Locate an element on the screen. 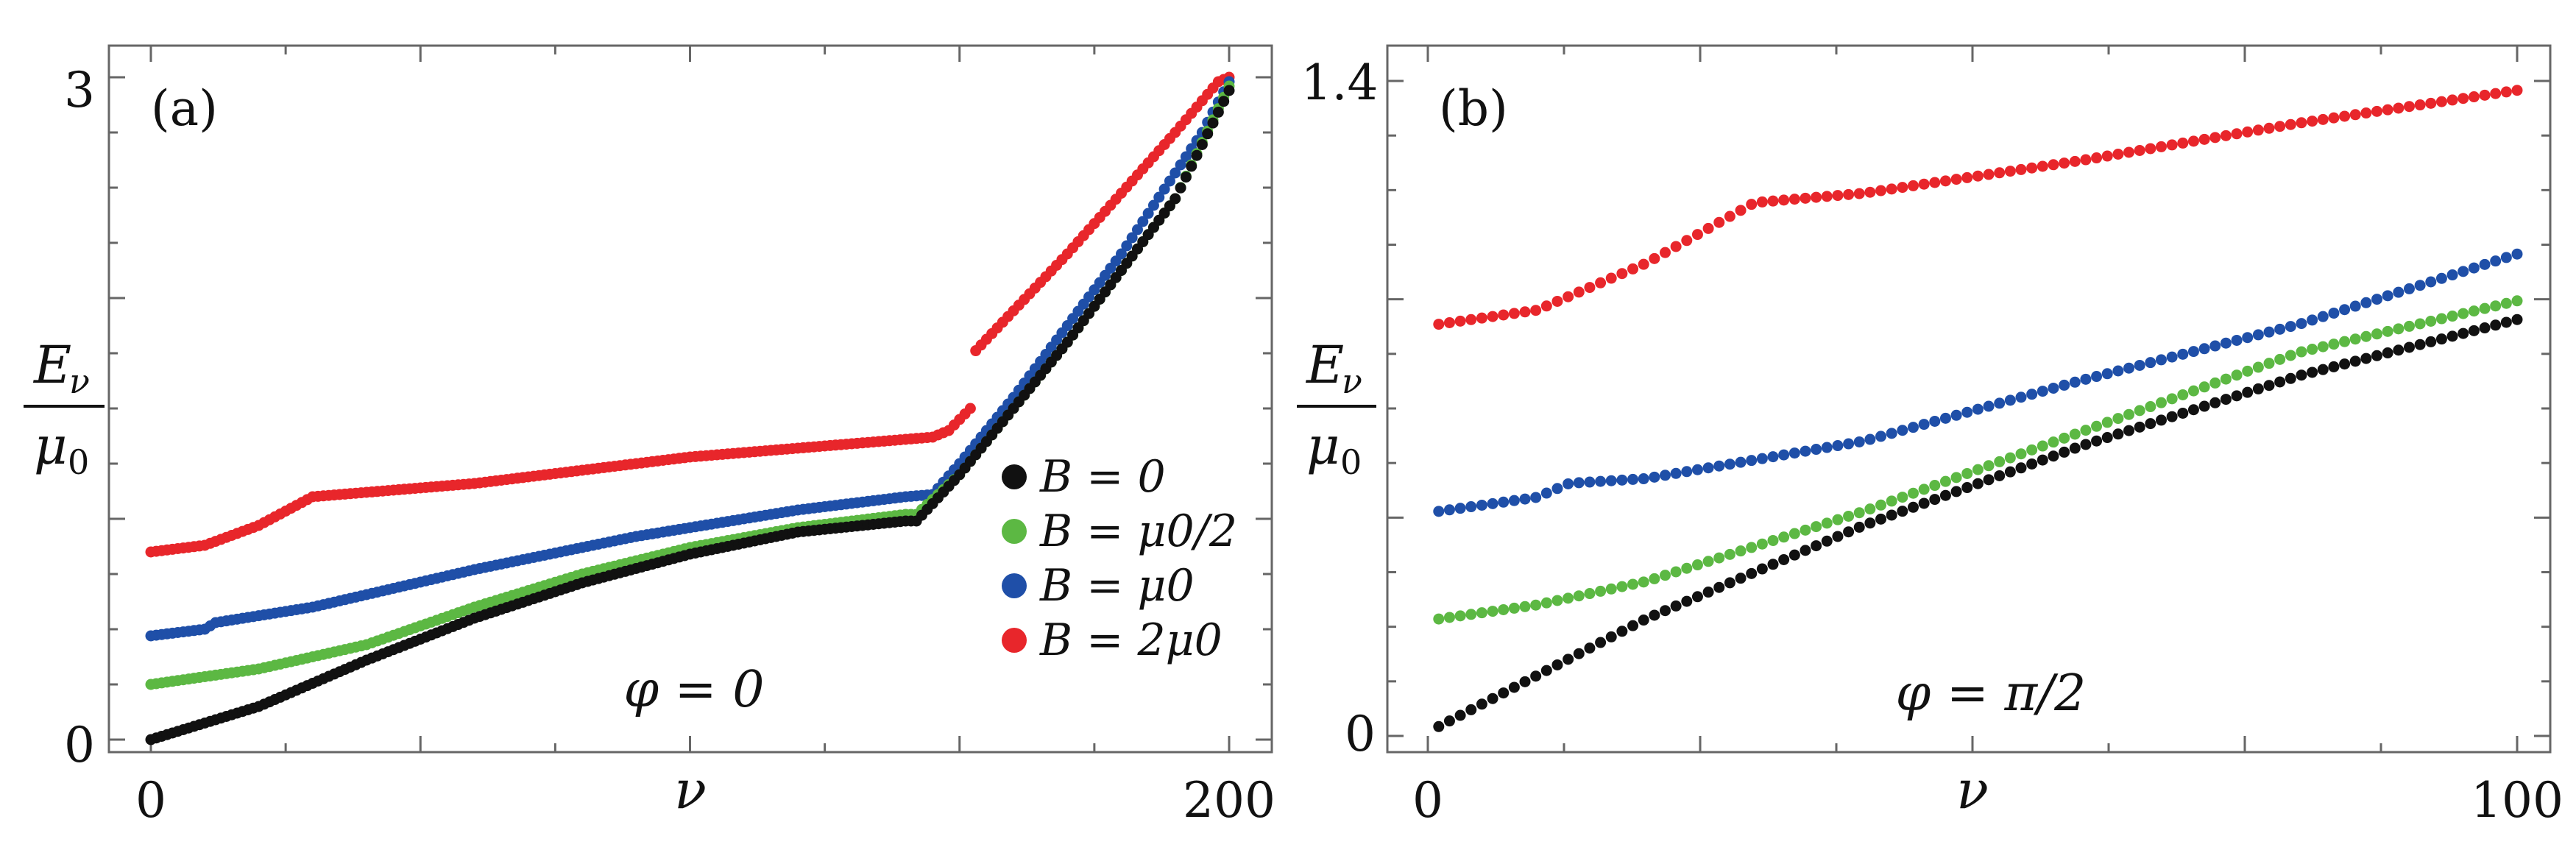 The height and width of the screenshot is (850, 2576). legend-label: B = 2μ0 is located at coordinates (1130, 640).